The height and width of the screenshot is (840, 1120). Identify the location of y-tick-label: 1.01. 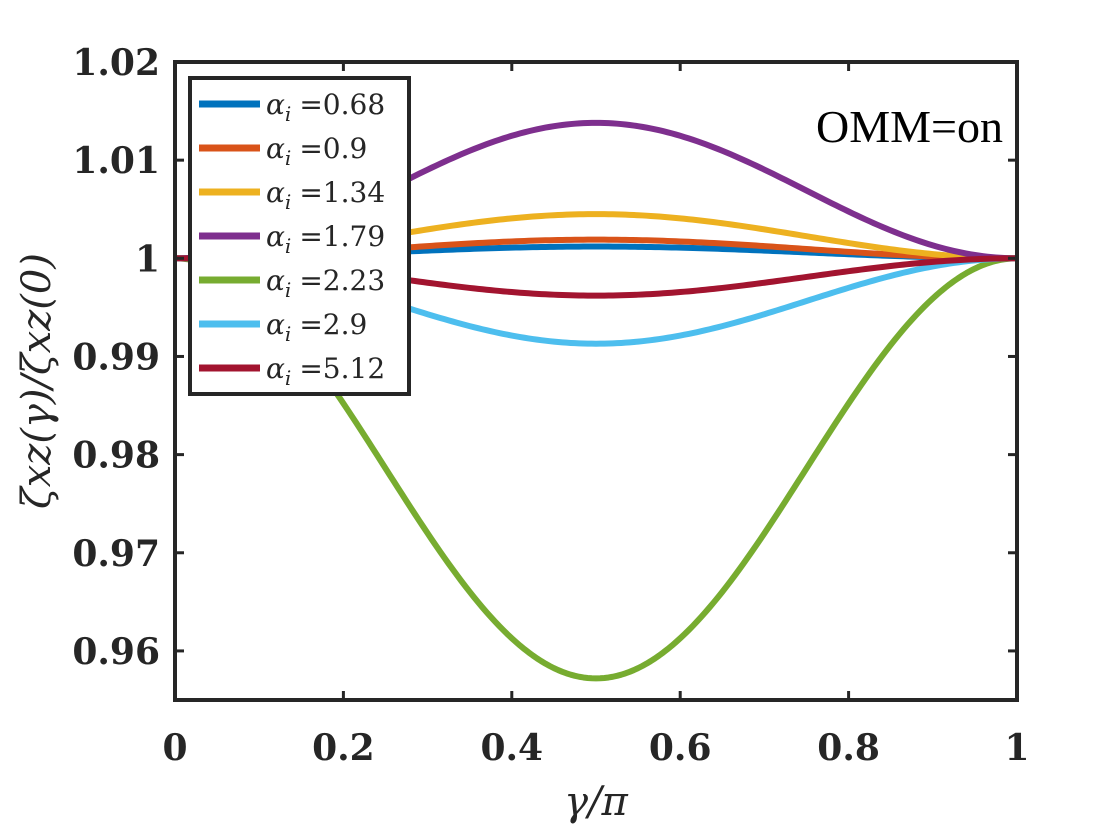
(116, 161).